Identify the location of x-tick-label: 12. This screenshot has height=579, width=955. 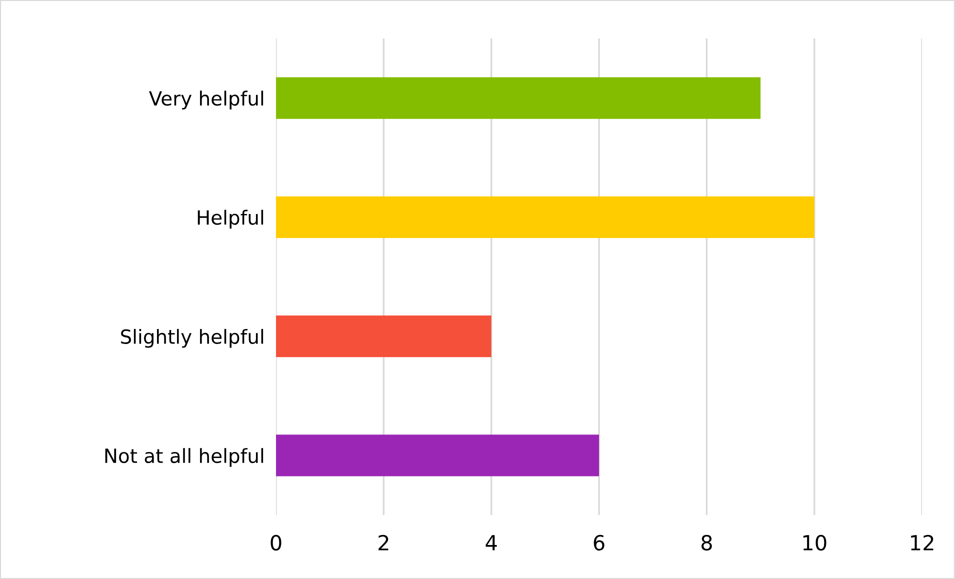
(922, 542).